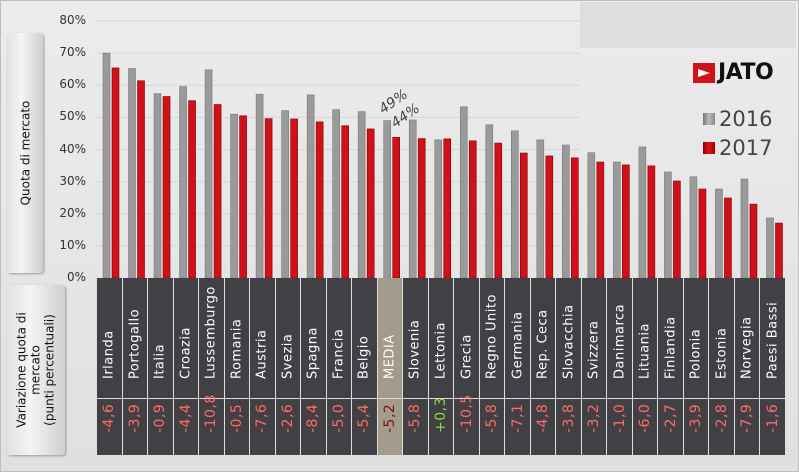 The image size is (799, 472). I want to click on country-label: Svizzera, so click(594, 349).